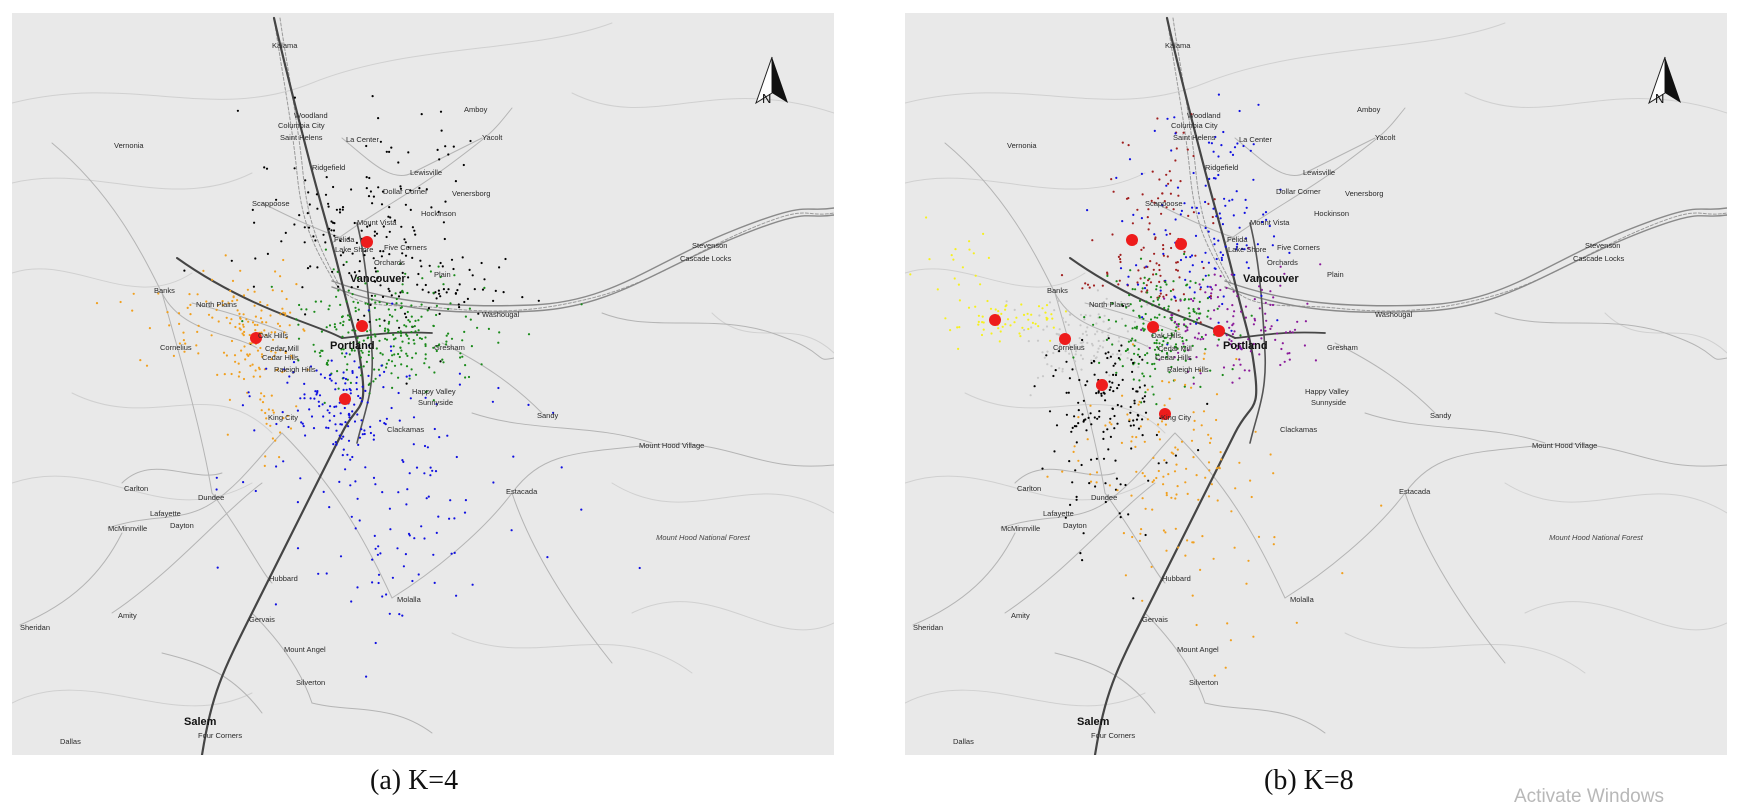  I want to click on place-label-la-center: La Center, so click(362, 139).